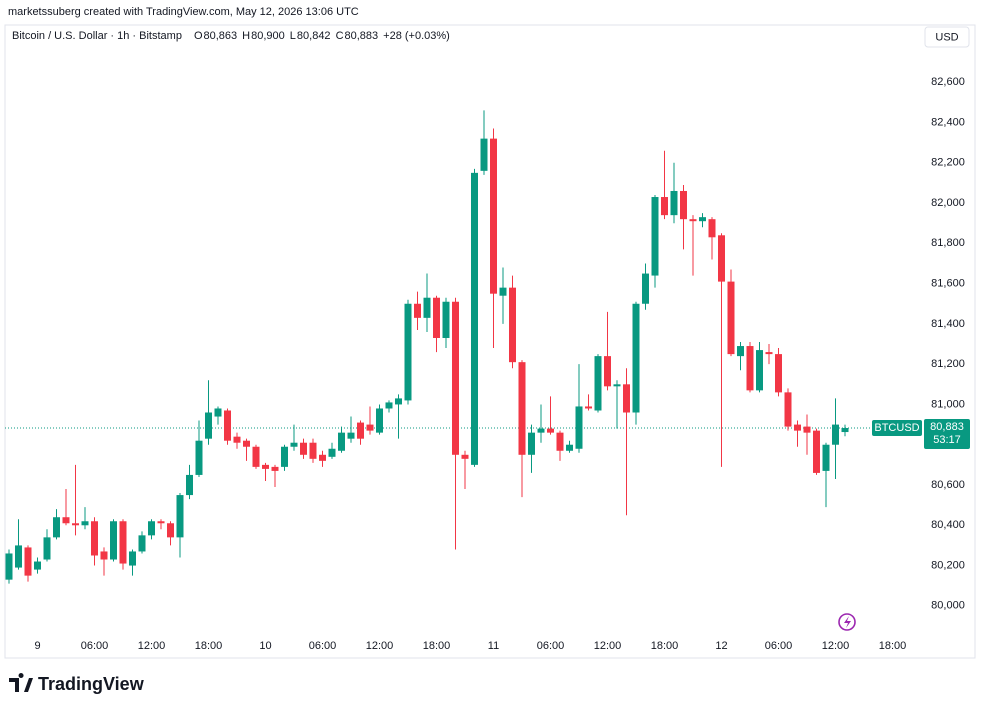  I want to click on logo-mark, so click(21, 682).